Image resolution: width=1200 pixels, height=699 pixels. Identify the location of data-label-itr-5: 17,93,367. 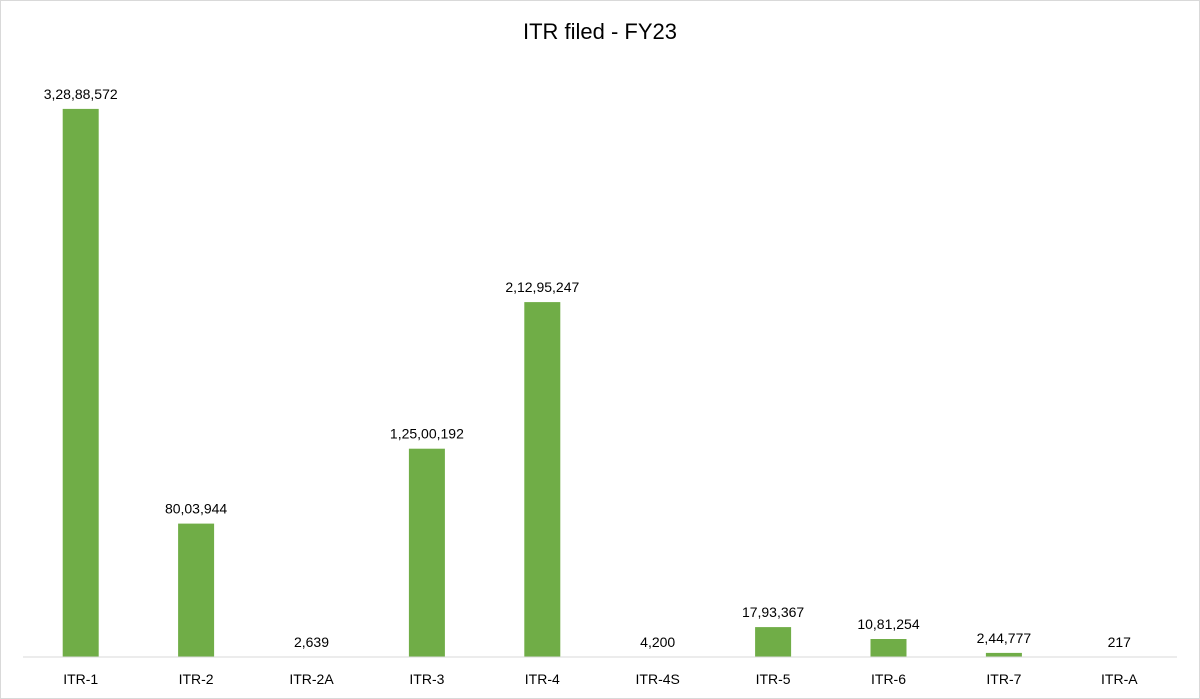
(773, 612).